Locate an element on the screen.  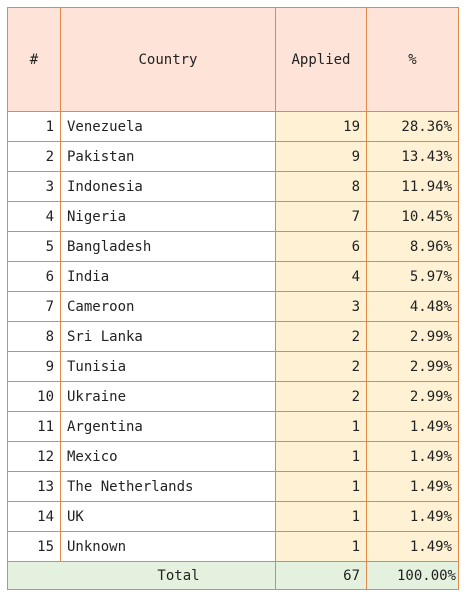
row-country: The Netherlands is located at coordinates (168, 486).